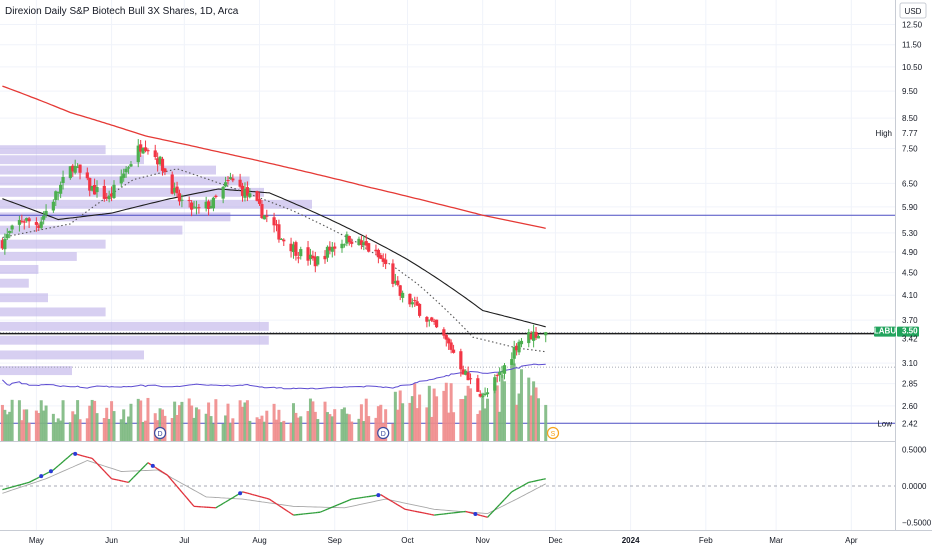 The image size is (932, 550). What do you see at coordinates (910, 273) in the screenshot?
I see `price-tick-label: 4.50` at bounding box center [910, 273].